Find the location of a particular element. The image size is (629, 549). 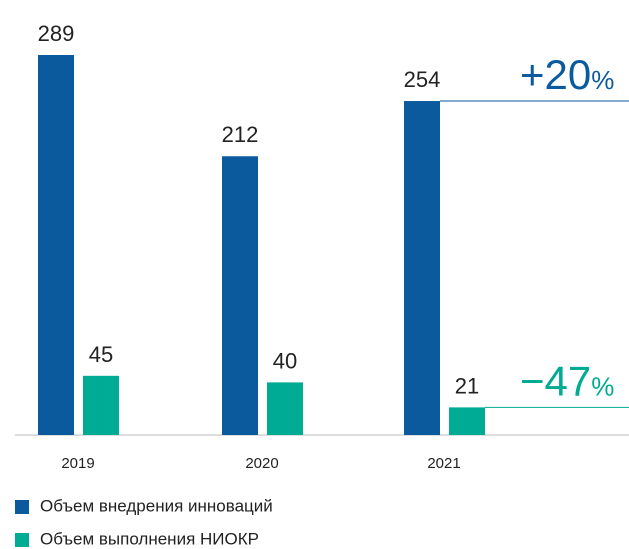

x-tick-label: 2021 is located at coordinates (443, 463).